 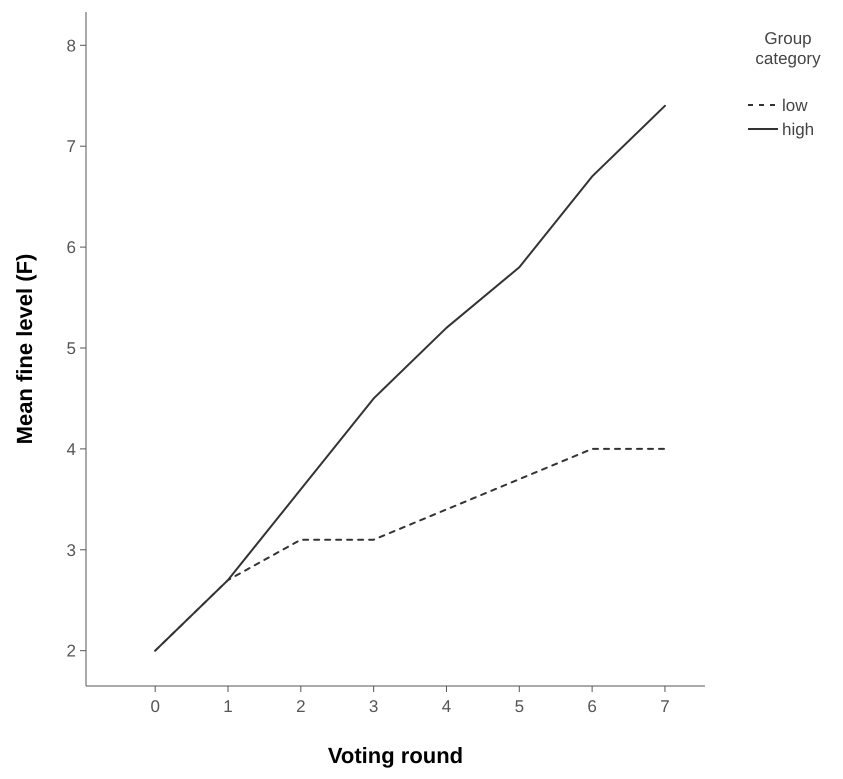 I want to click on legend-label: low, so click(x=795, y=105).